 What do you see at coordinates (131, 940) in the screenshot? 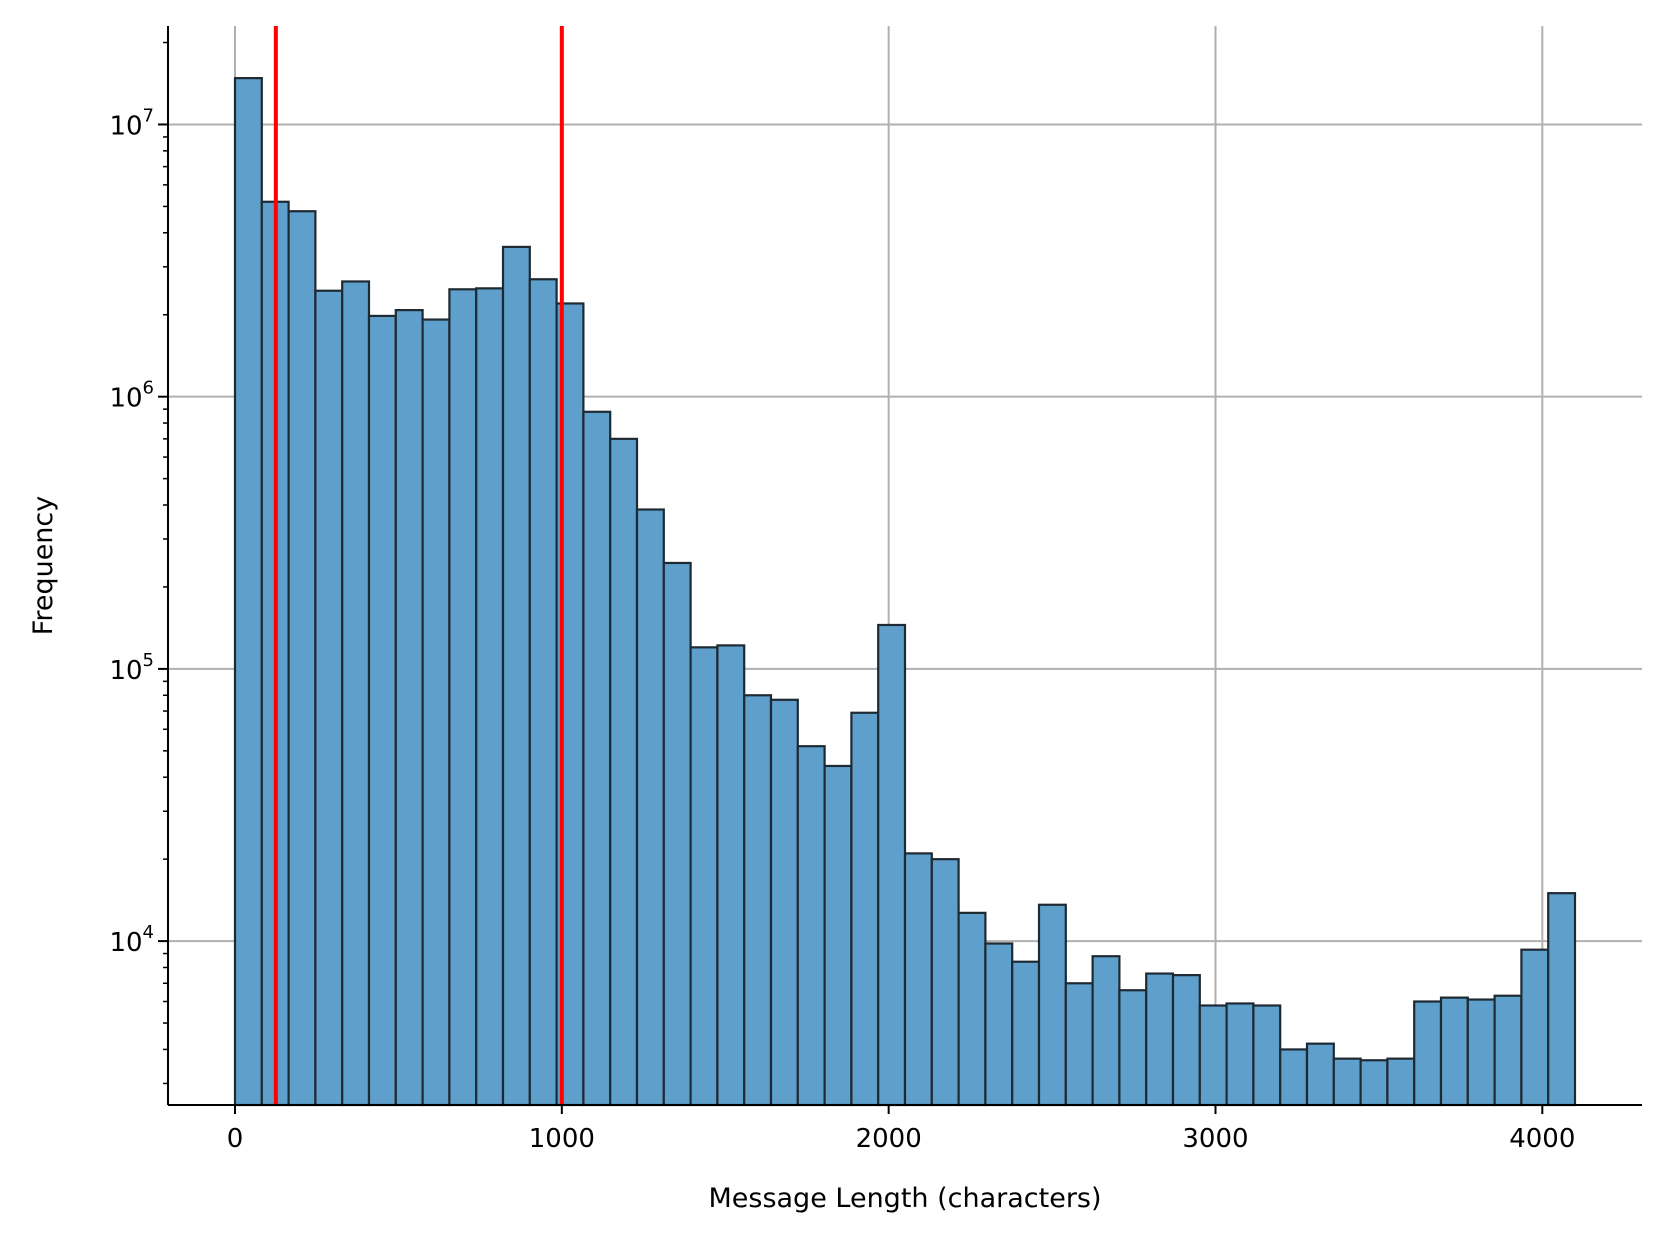
I see `y-tick-label: 10⁴` at bounding box center [131, 940].